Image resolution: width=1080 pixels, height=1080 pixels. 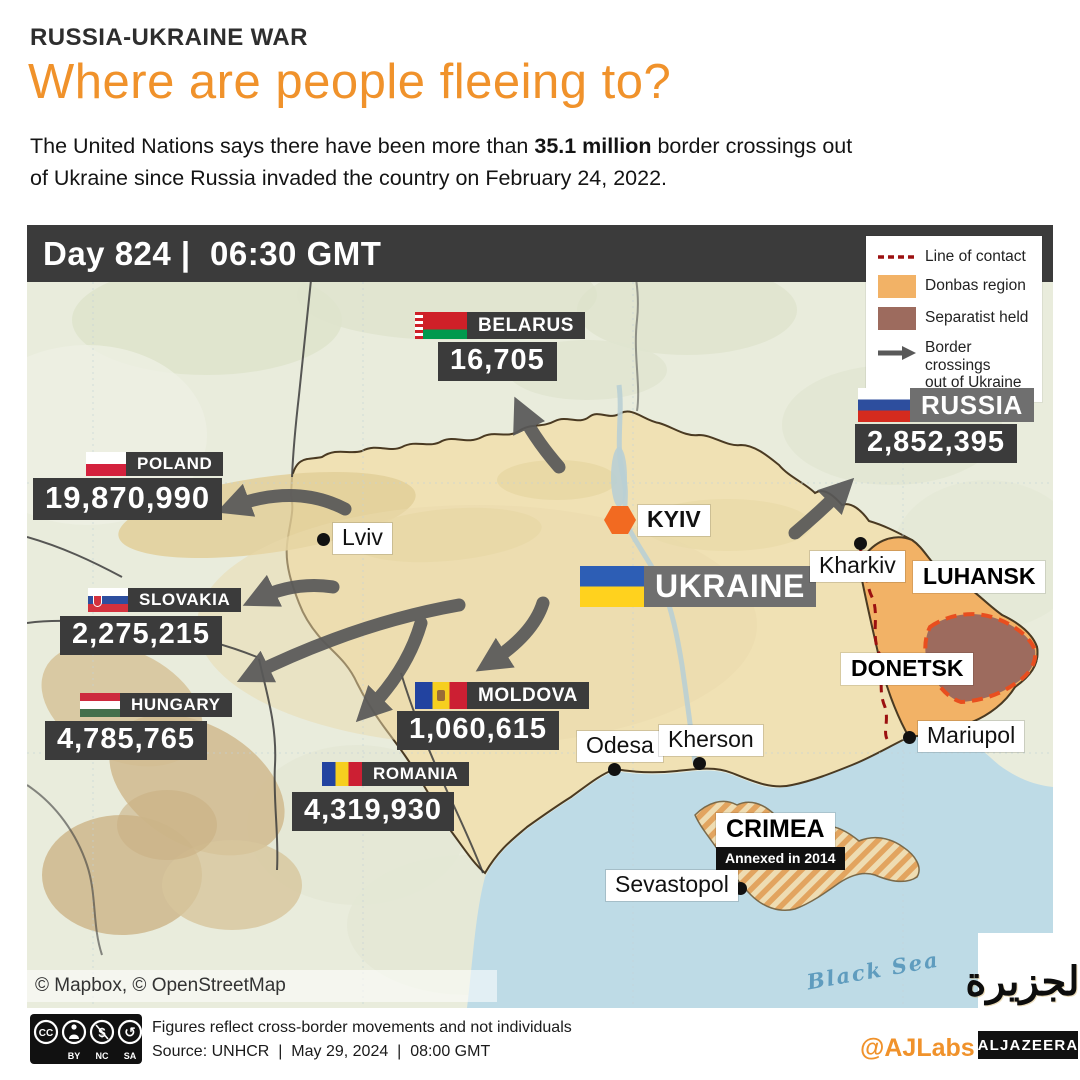 What do you see at coordinates (936, 443) in the screenshot?
I see `value-russia: 2,852,395` at bounding box center [936, 443].